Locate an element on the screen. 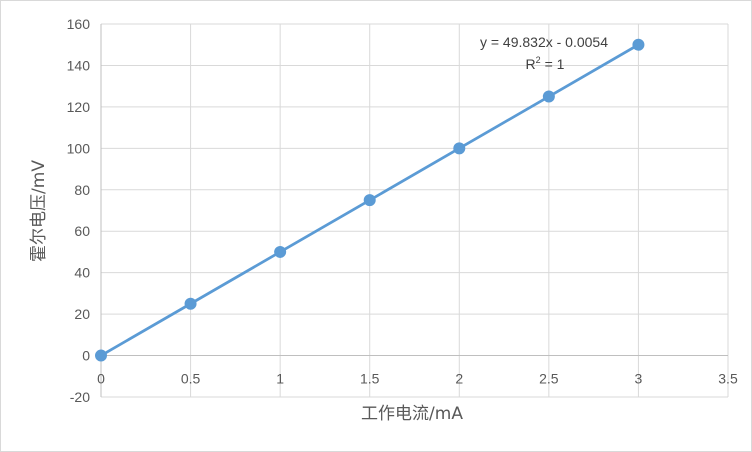 Image resolution: width=752 pixels, height=452 pixels. y-tick-label: -20 is located at coordinates (80, 397).